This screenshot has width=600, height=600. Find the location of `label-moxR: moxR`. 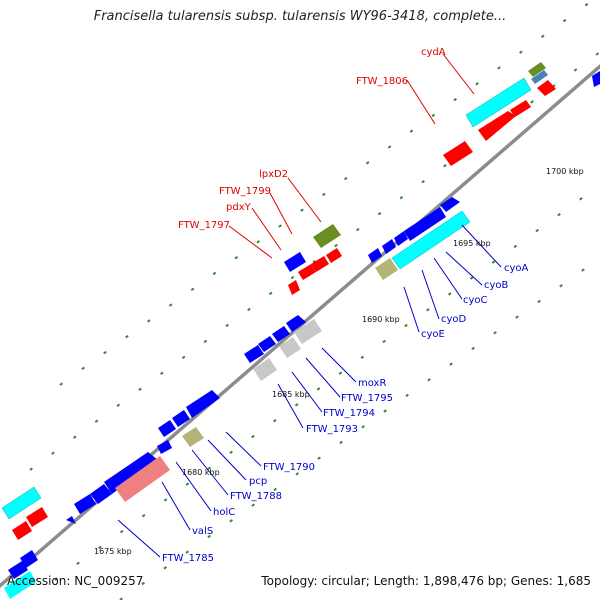

label-moxR: moxR is located at coordinates (372, 383).